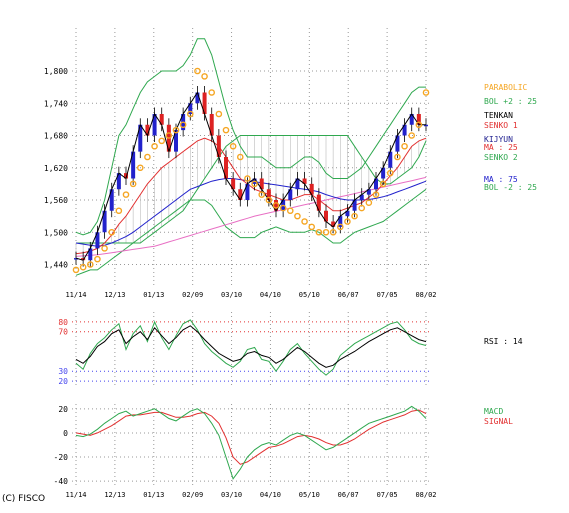 The width and height of the screenshot is (569, 513). What do you see at coordinates (192, 495) in the screenshot?
I see `x-tick-label: 02/09` at bounding box center [192, 495].